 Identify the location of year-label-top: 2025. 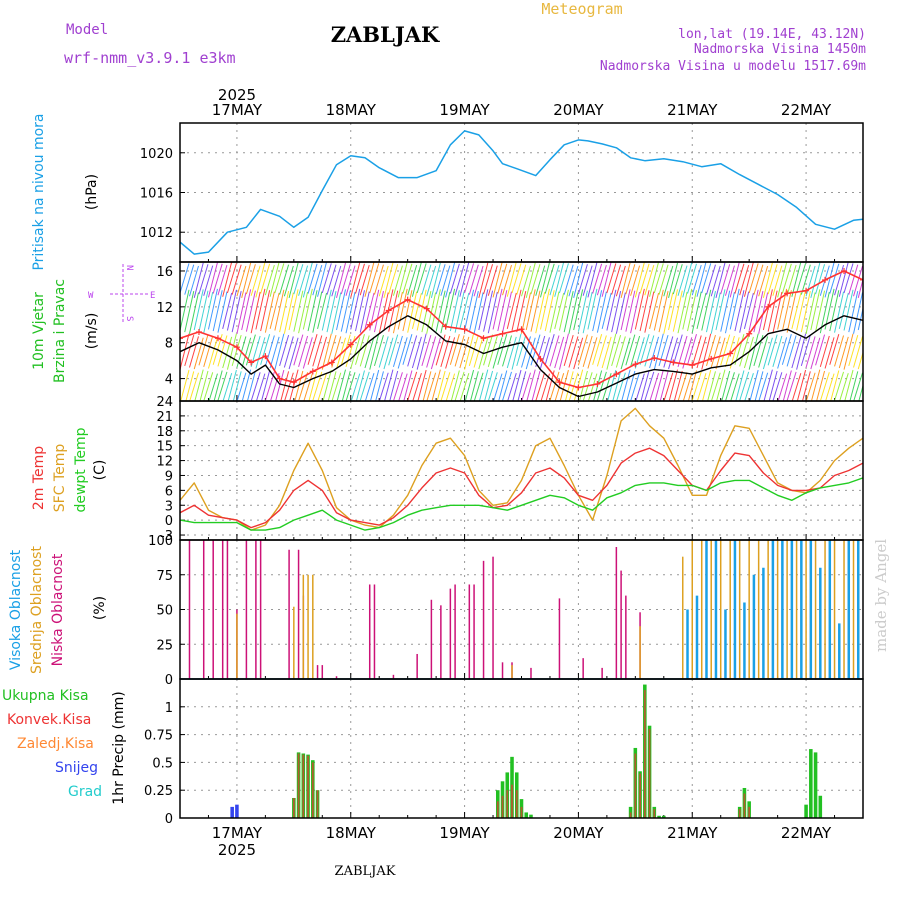
(237, 95).